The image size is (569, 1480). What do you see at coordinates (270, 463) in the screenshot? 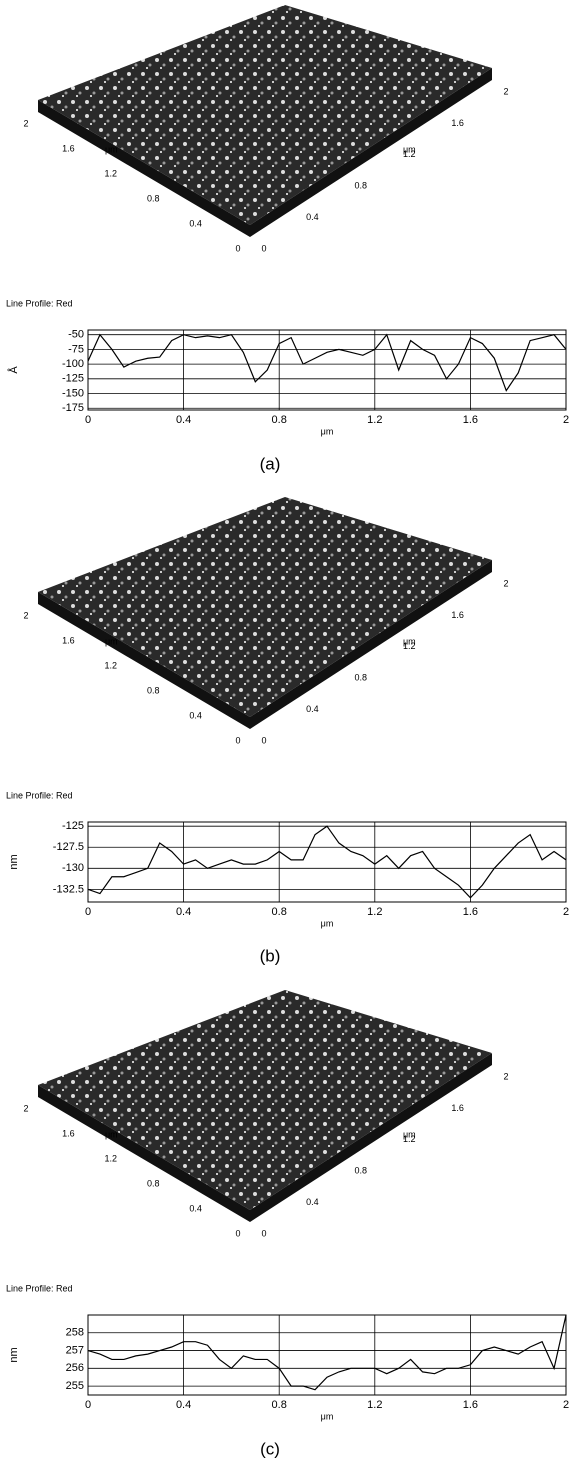
I see `caption: (a)` at bounding box center [270, 463].